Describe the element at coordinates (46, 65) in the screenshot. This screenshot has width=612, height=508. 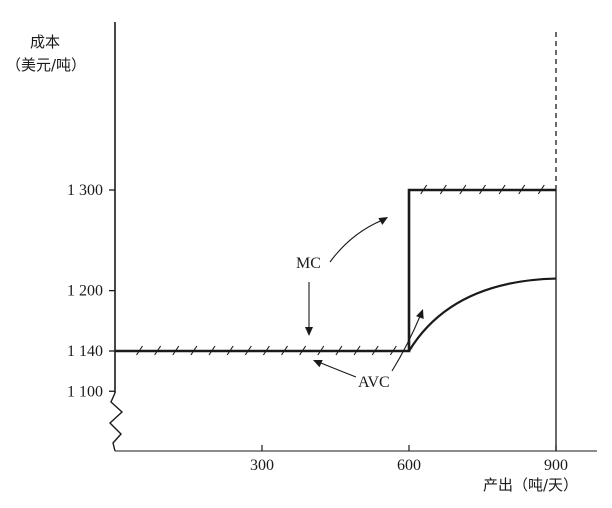
I see `y-axis-unit-label: （美元/吨）` at that location.